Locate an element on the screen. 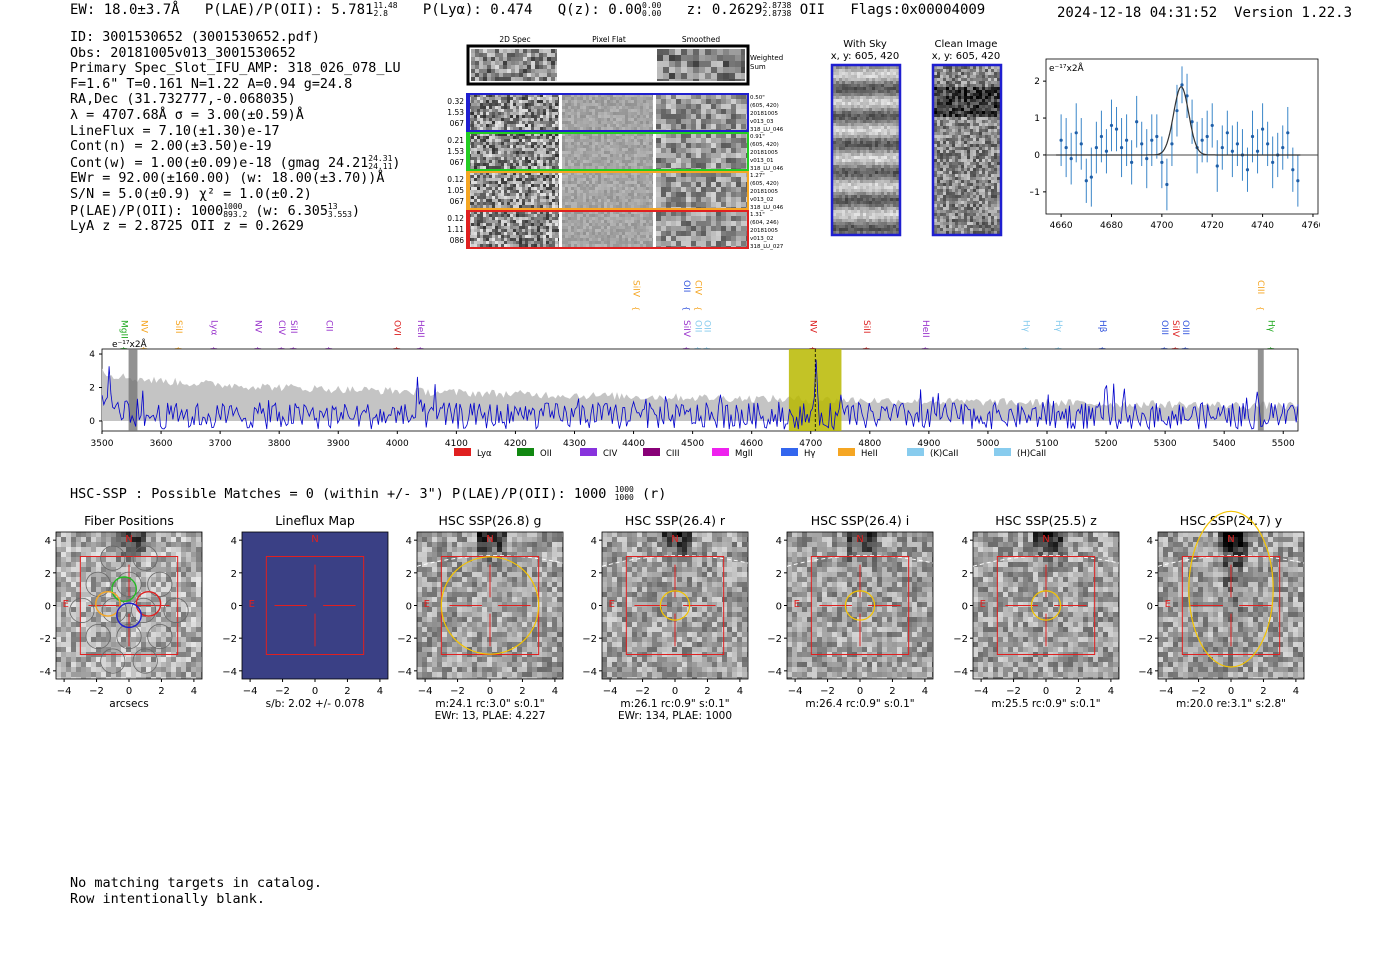 This screenshot has width=1400, height=953. sum-label: Sum is located at coordinates (758, 67).